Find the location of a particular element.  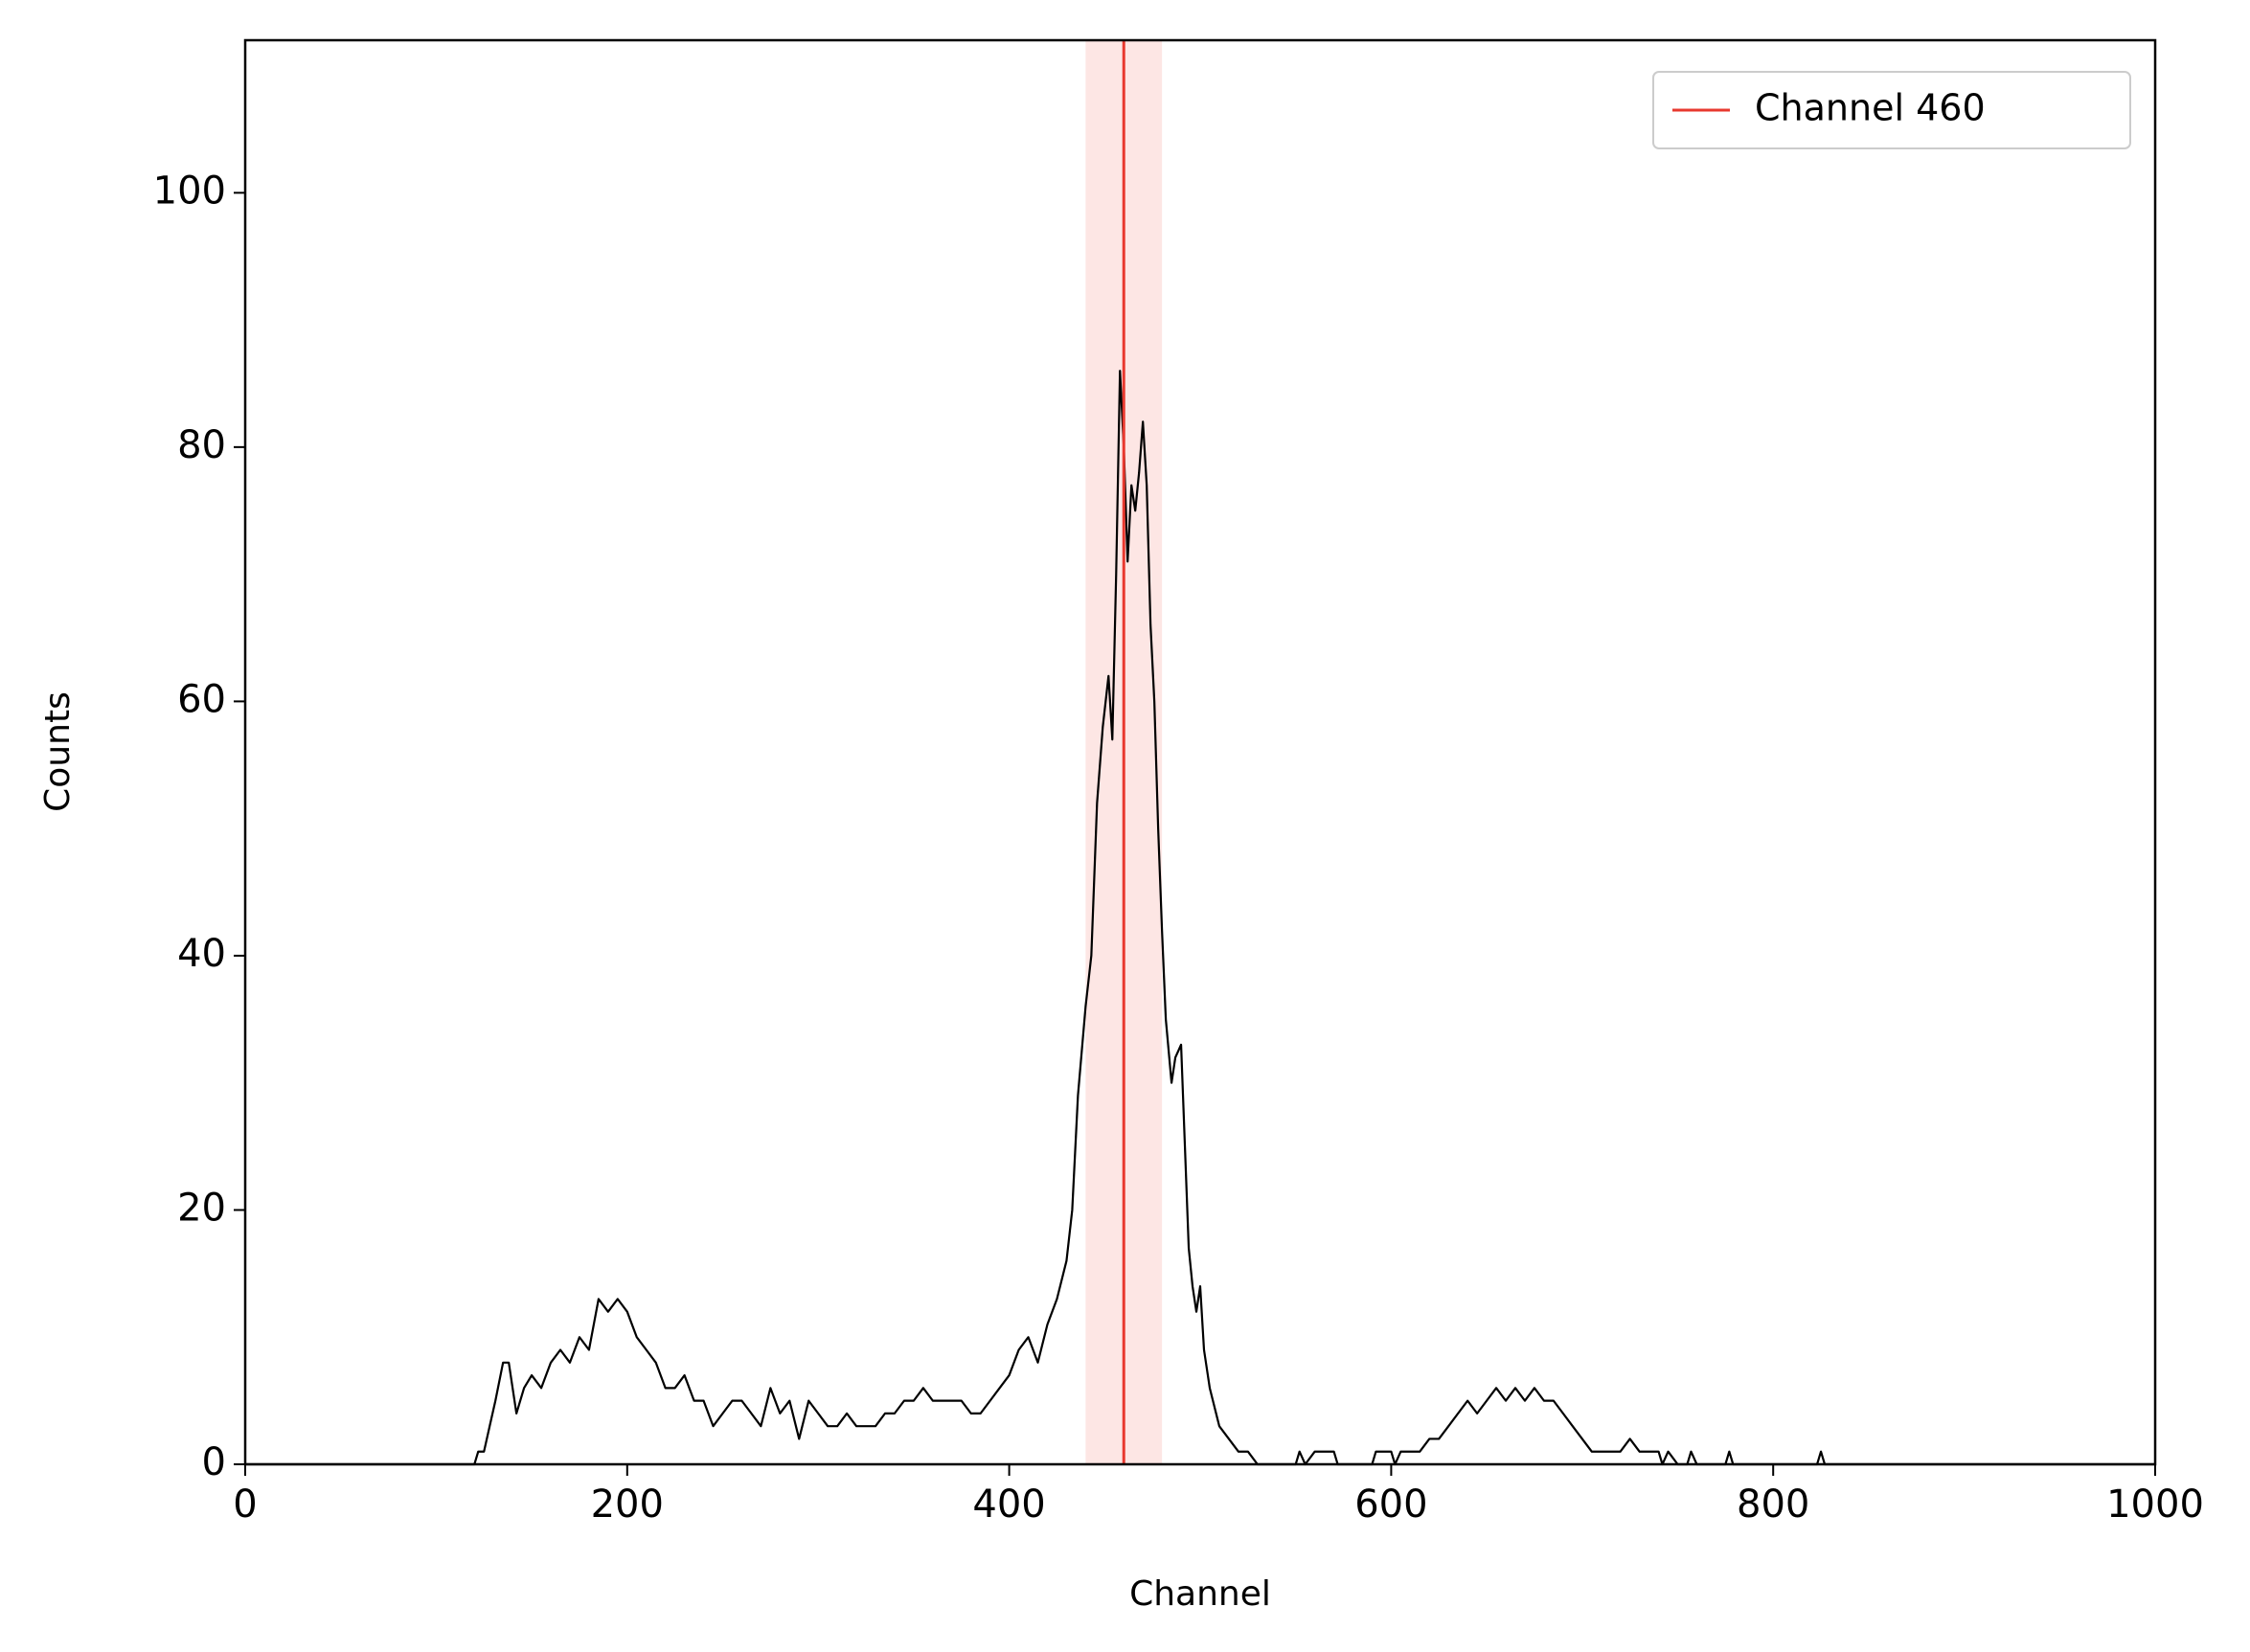

x-tick-label: 600 is located at coordinates (1390, 1504).